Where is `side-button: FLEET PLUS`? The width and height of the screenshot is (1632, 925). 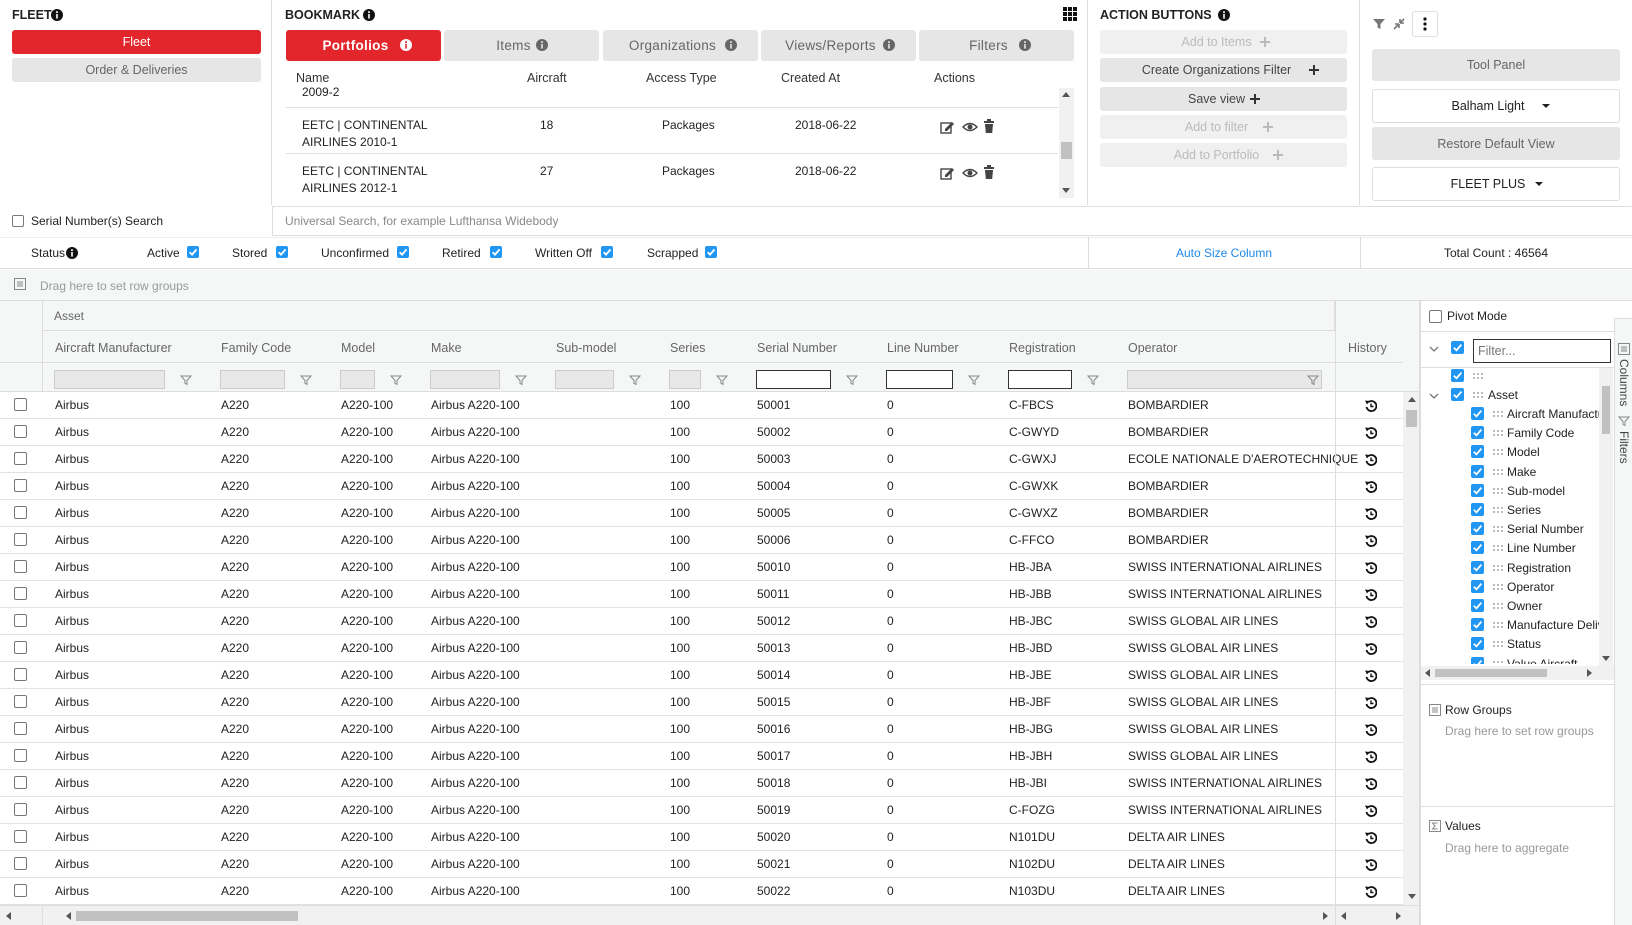 side-button: FLEET PLUS is located at coordinates (1496, 184).